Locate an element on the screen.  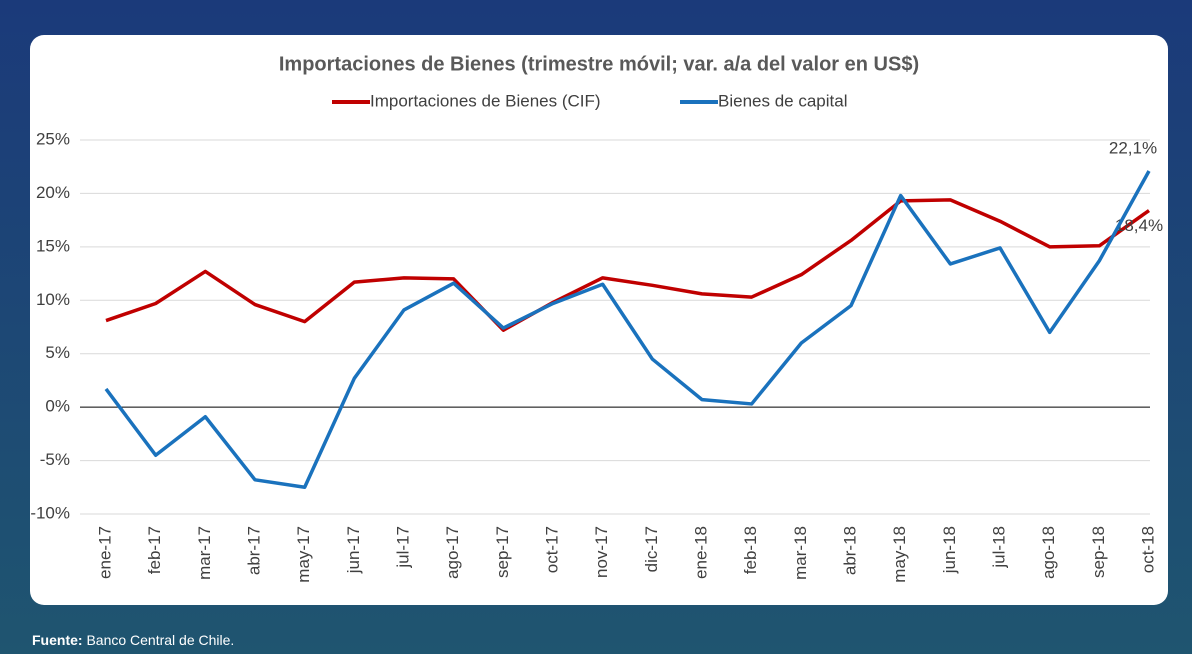
x-tick-label: sep-18 is located at coordinates (1098, 552).